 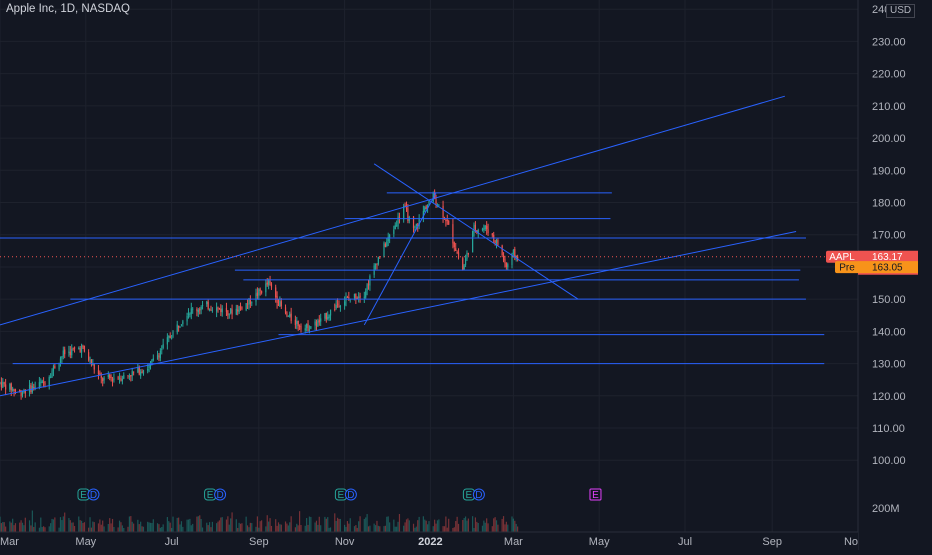 I want to click on currency-button: USD, so click(x=901, y=11).